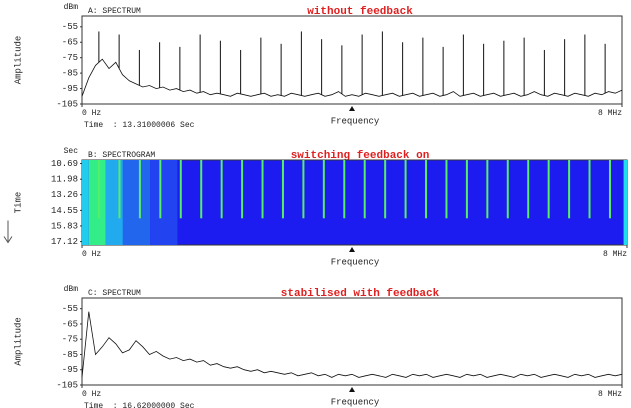 This screenshot has width=631, height=408. I want to click on y-tick-label: 13.26, so click(64, 195).